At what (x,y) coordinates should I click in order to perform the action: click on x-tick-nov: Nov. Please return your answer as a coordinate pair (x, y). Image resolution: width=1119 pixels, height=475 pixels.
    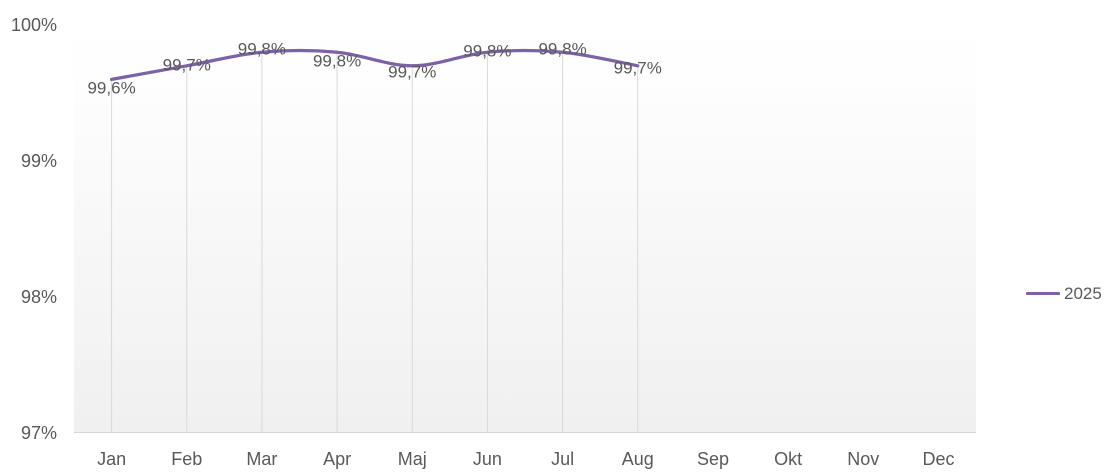
    Looking at the image, I should click on (863, 459).